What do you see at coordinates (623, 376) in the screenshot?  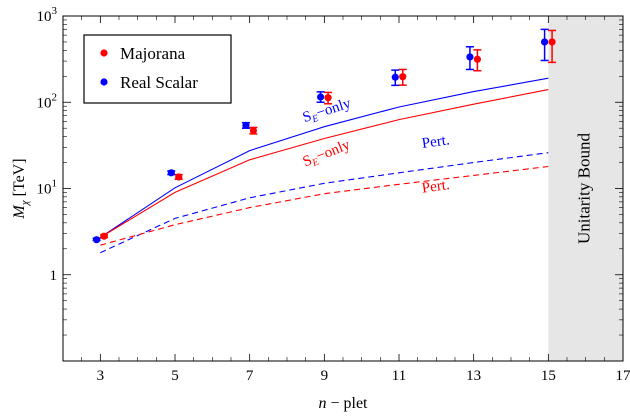 I see `x-tick-label: 17` at bounding box center [623, 376].